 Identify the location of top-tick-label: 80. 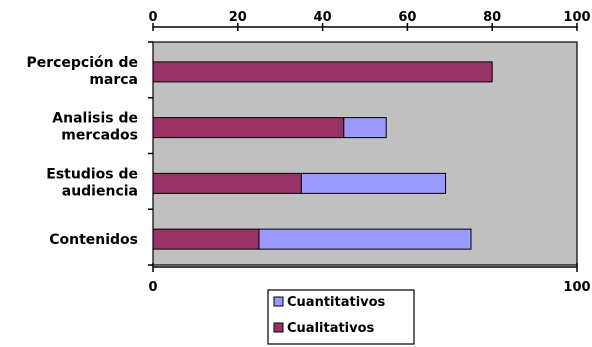
(492, 17).